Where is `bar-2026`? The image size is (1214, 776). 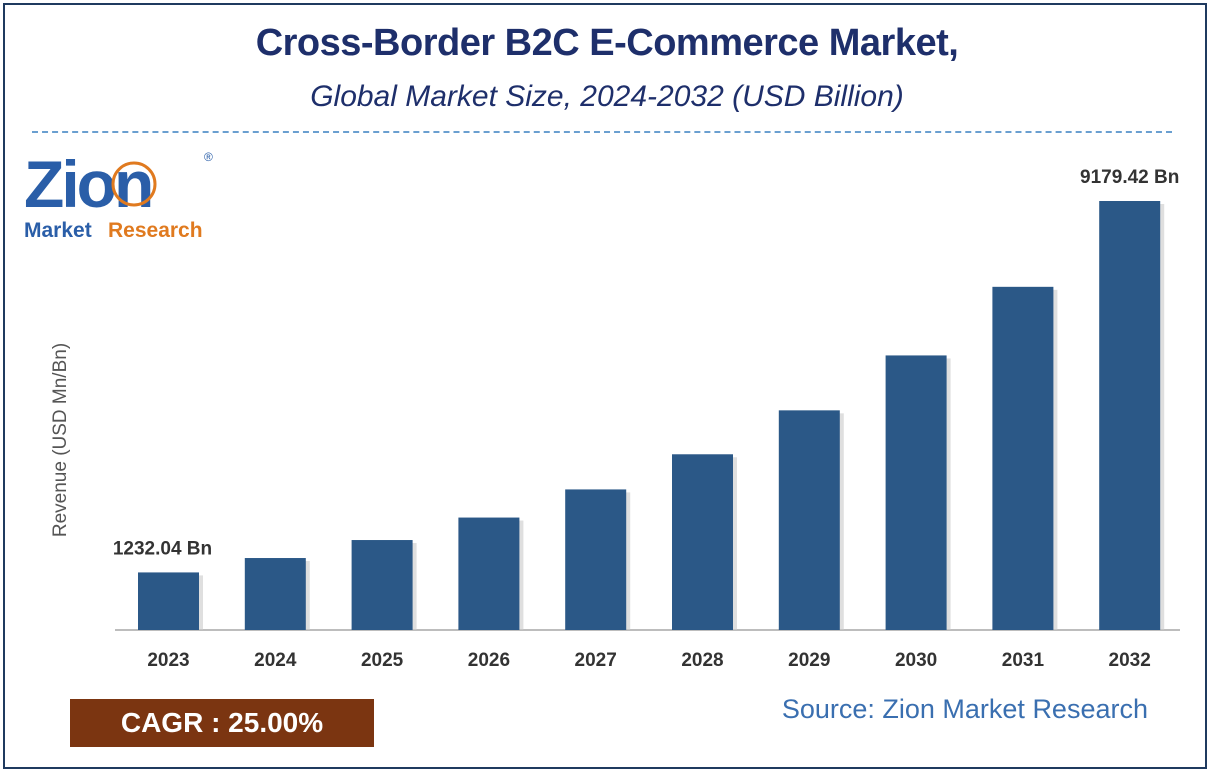
bar-2026 is located at coordinates (489, 573).